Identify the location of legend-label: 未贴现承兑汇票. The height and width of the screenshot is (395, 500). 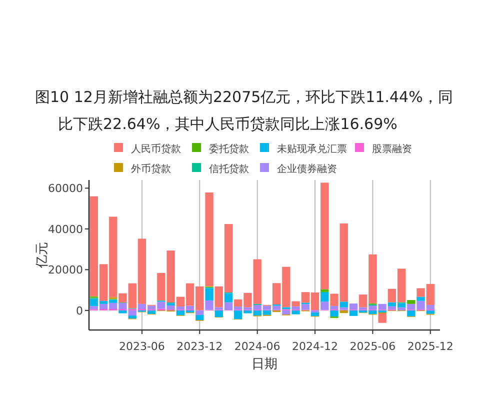
(312, 149).